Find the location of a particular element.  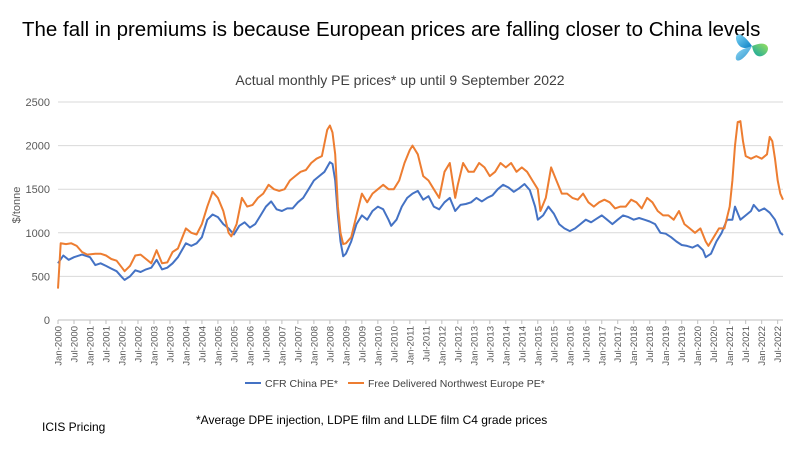

x-tick-label: Jul-2001 is located at coordinates (106, 344).